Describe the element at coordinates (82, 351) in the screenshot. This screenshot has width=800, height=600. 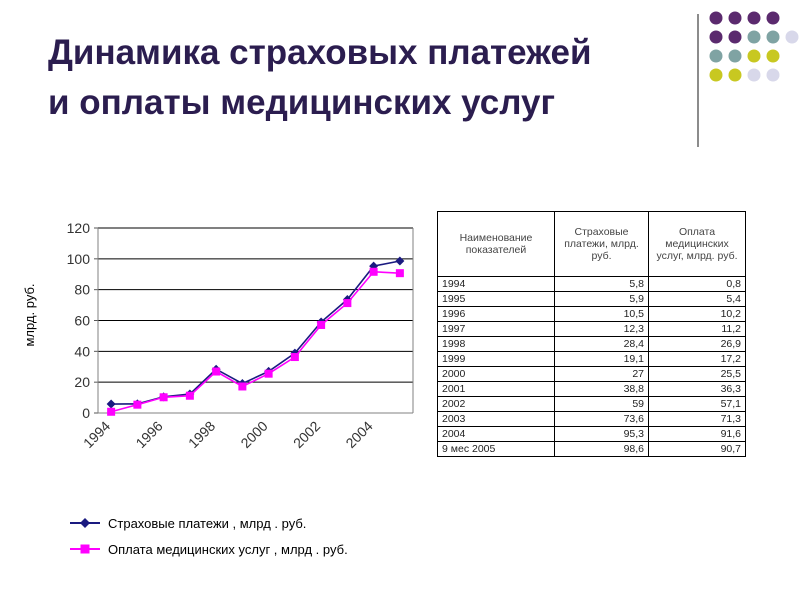
I see `y-tick-label: 40` at that location.